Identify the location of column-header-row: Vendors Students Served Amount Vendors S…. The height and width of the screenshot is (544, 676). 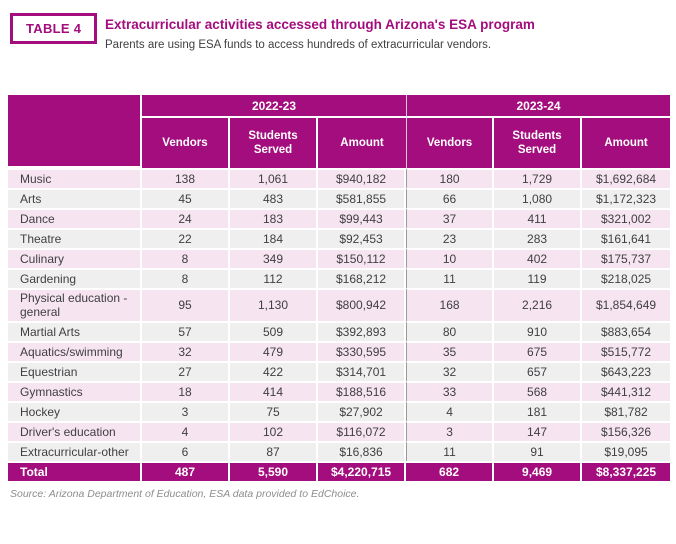
(339, 143).